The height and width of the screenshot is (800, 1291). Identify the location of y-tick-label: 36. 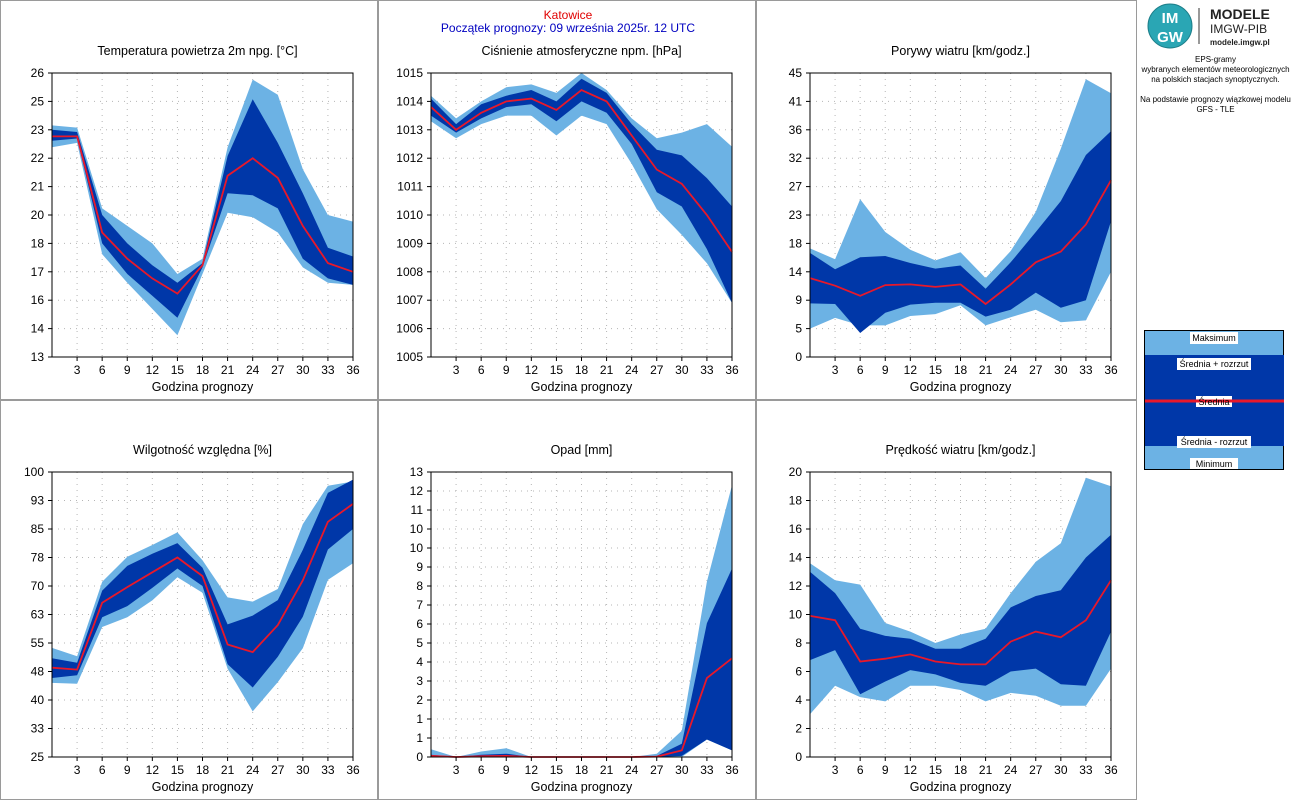
(796, 130).